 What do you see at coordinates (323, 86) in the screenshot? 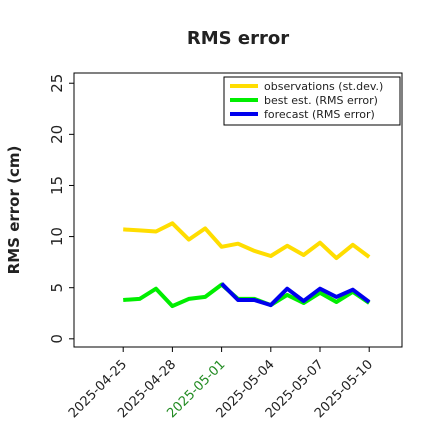
I see `legend-label: observations (st.dev.)` at bounding box center [323, 86].